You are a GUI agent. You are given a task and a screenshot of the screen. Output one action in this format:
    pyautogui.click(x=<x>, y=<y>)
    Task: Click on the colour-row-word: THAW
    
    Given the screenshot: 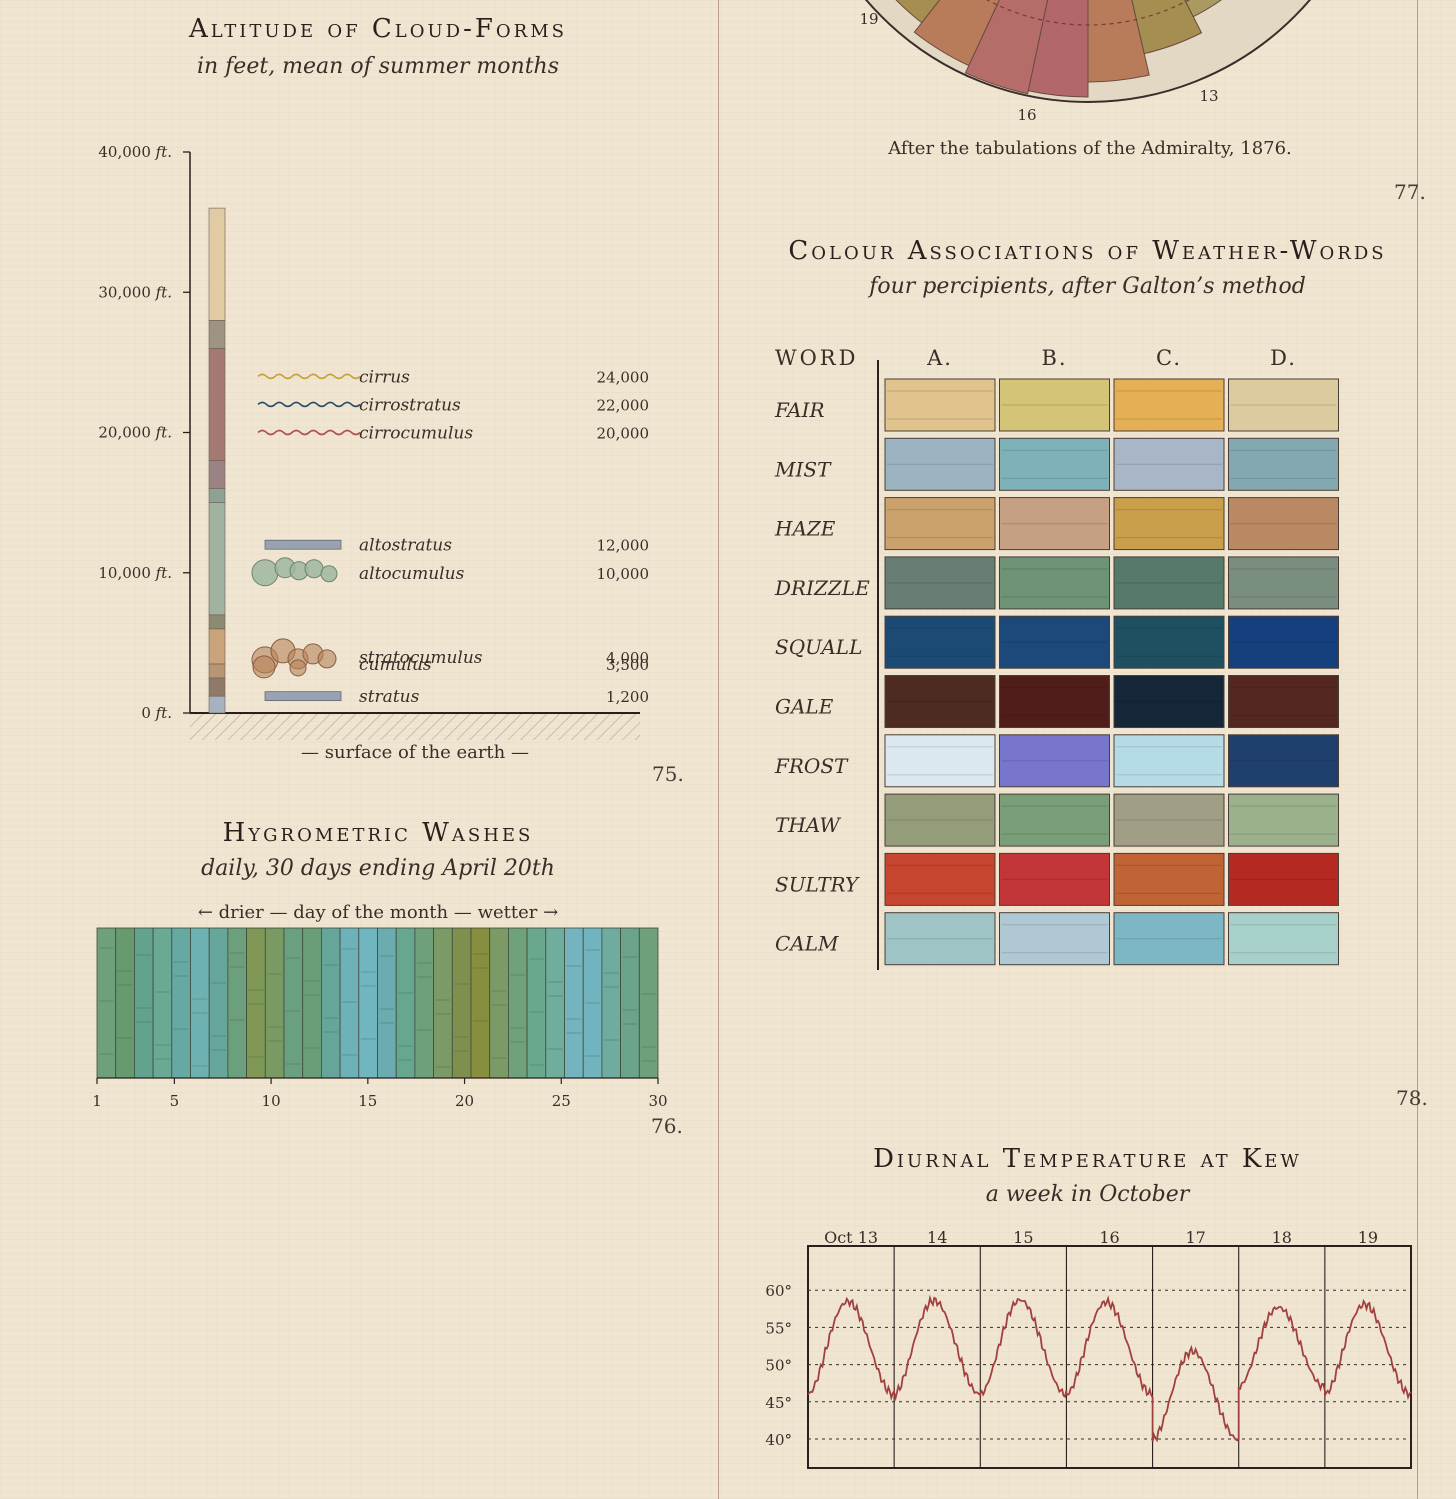 What is the action you would take?
    pyautogui.click(x=808, y=825)
    